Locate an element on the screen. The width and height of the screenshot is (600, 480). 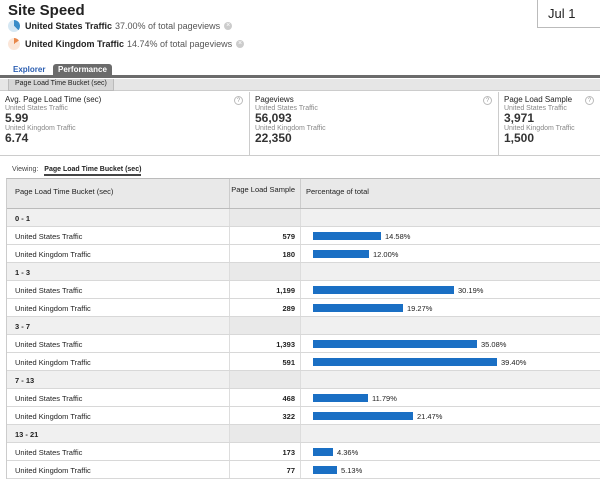
scorecard-title: Page Load Sample is located at coordinates (538, 99).